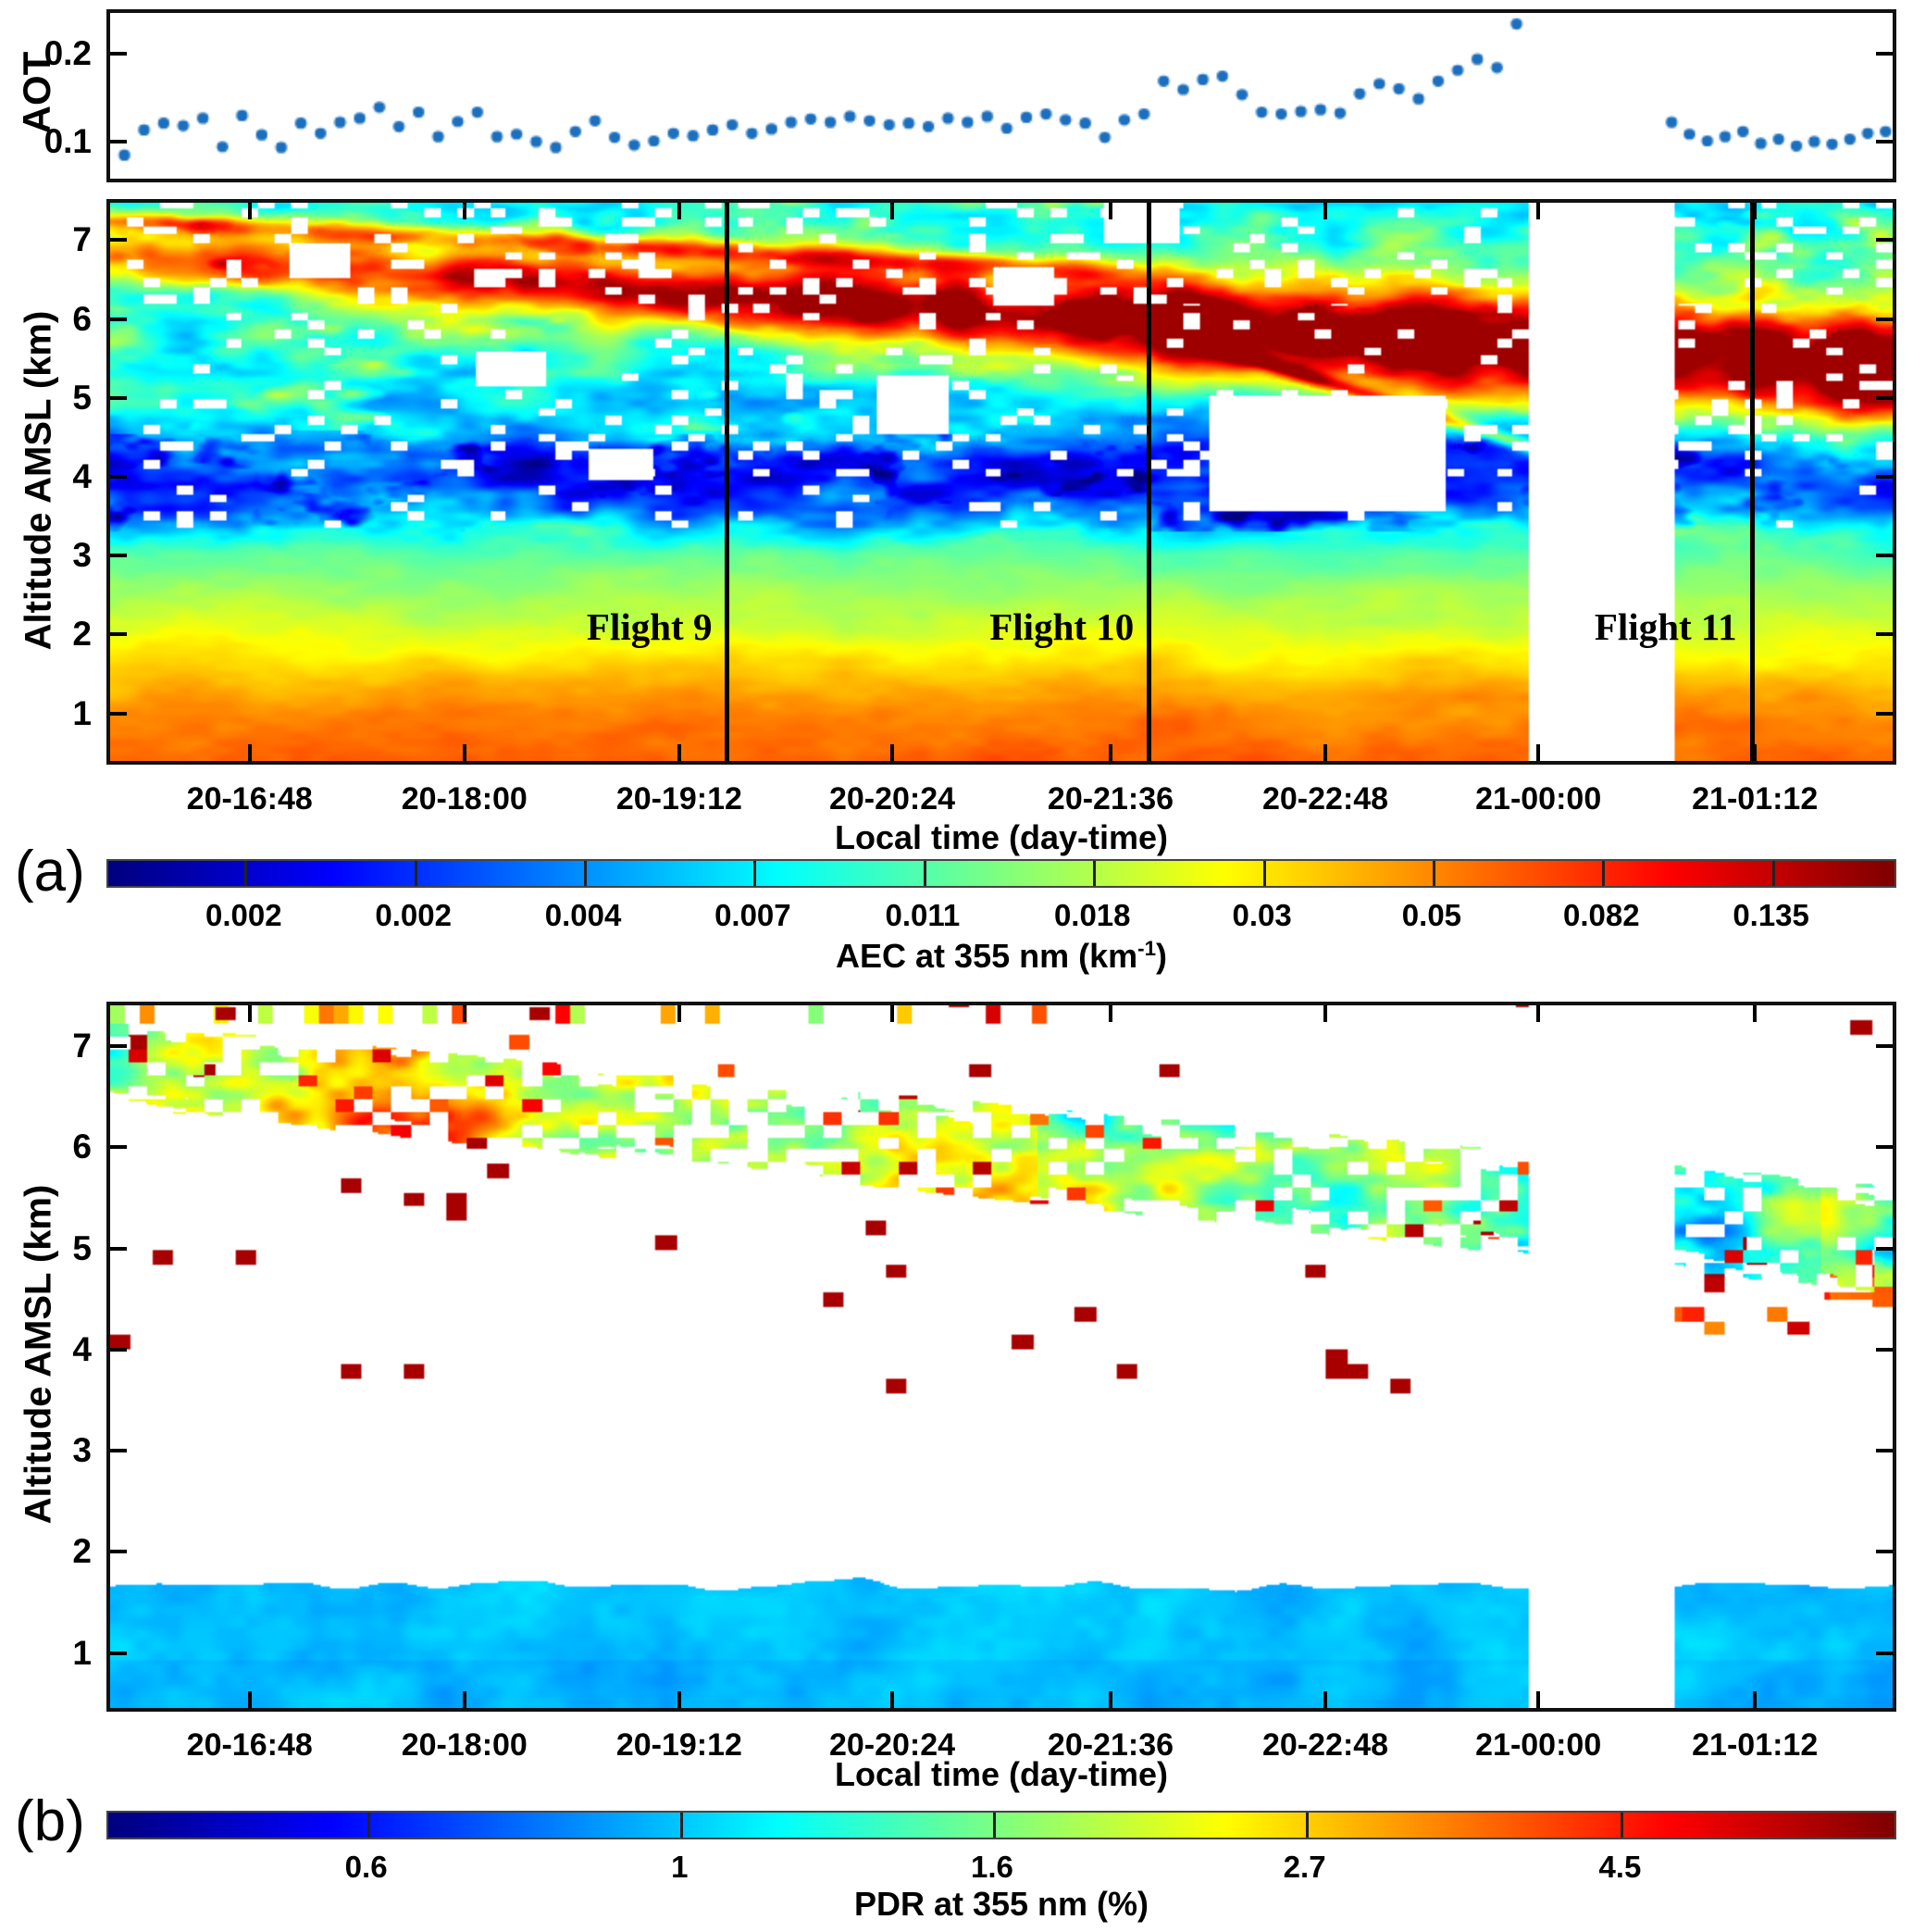 The height and width of the screenshot is (1932, 1913). I want to click on y-tick-label: 2, so click(82, 634).